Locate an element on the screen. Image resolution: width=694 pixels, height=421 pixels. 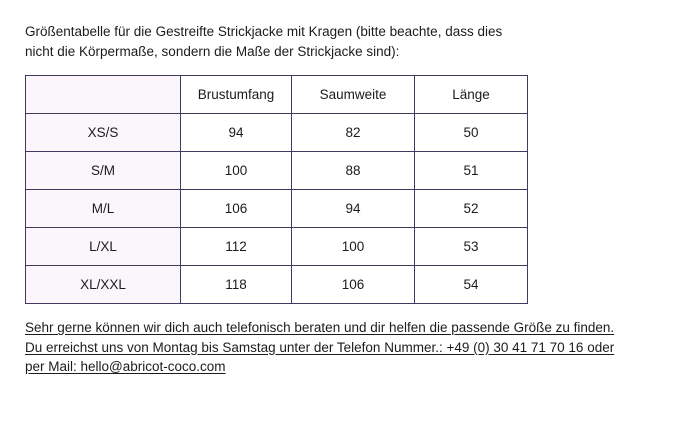
laenge-value: 52 is located at coordinates (471, 208).